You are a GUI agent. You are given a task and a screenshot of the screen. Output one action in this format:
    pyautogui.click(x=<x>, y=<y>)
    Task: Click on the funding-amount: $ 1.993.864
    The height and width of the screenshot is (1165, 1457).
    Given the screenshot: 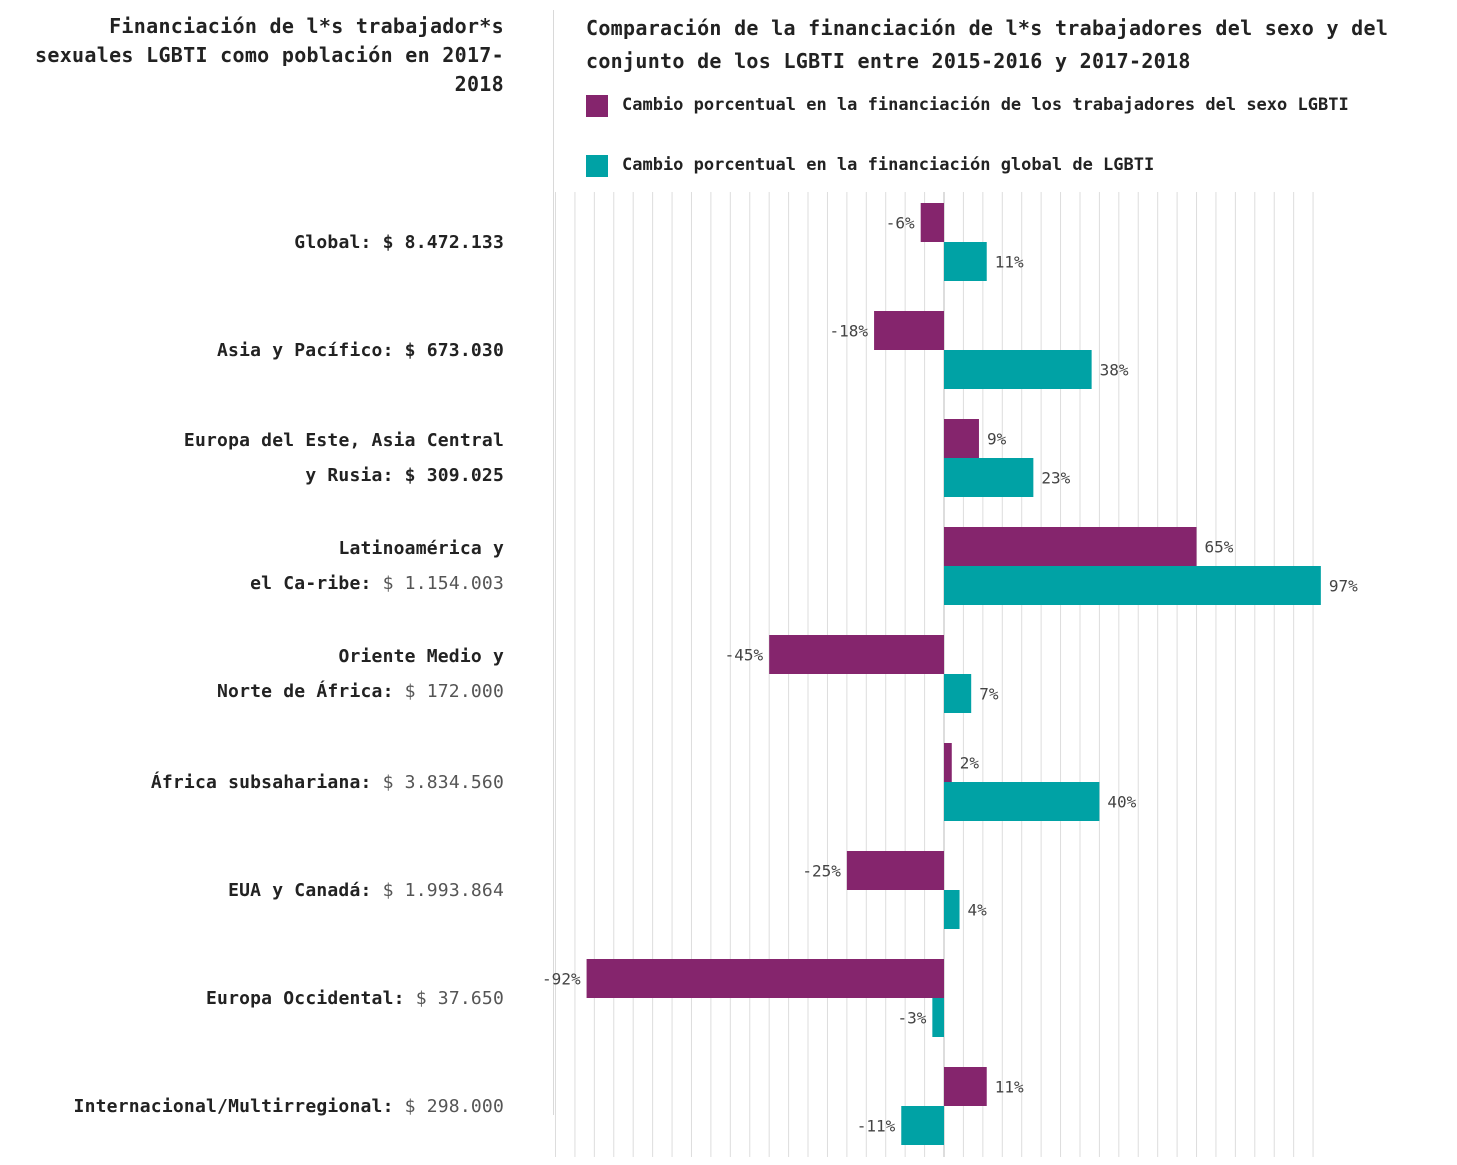 What is the action you would take?
    pyautogui.click(x=443, y=890)
    